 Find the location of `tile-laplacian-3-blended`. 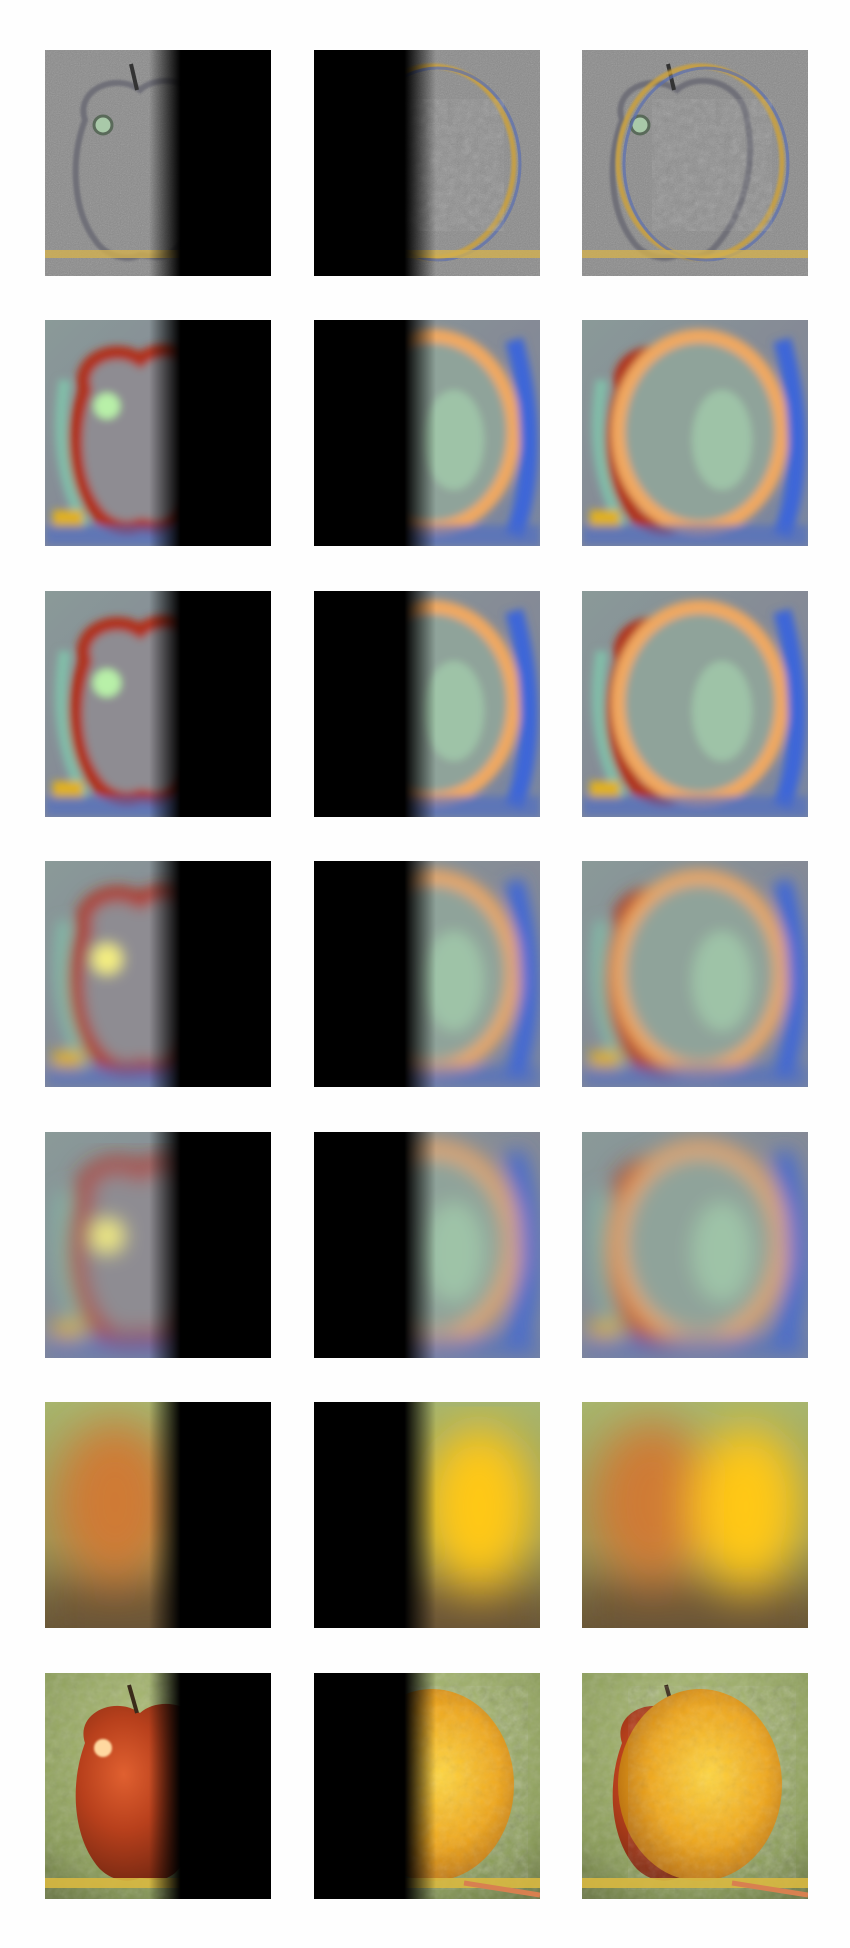

tile-laplacian-3-blended is located at coordinates (695, 974).